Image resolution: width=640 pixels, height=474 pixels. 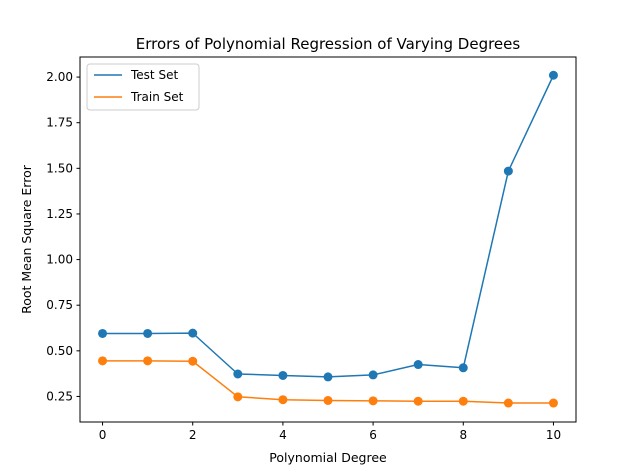 What do you see at coordinates (154, 75) in the screenshot?
I see `legend-label-test-set: Test Set` at bounding box center [154, 75].